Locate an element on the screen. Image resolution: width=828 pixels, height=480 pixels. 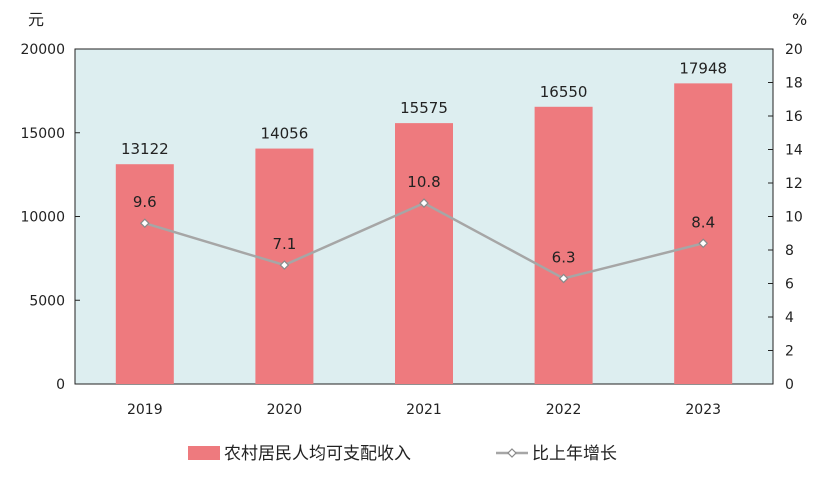
growth-point-2021 is located at coordinates (424, 203).